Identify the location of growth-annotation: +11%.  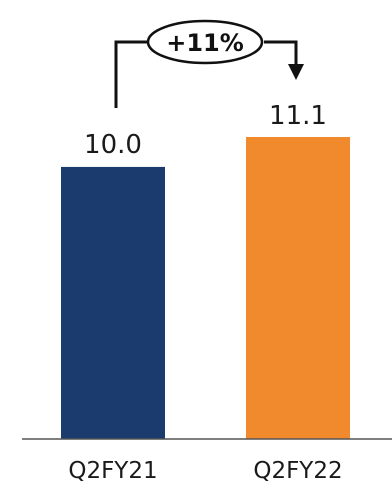
(209, 63).